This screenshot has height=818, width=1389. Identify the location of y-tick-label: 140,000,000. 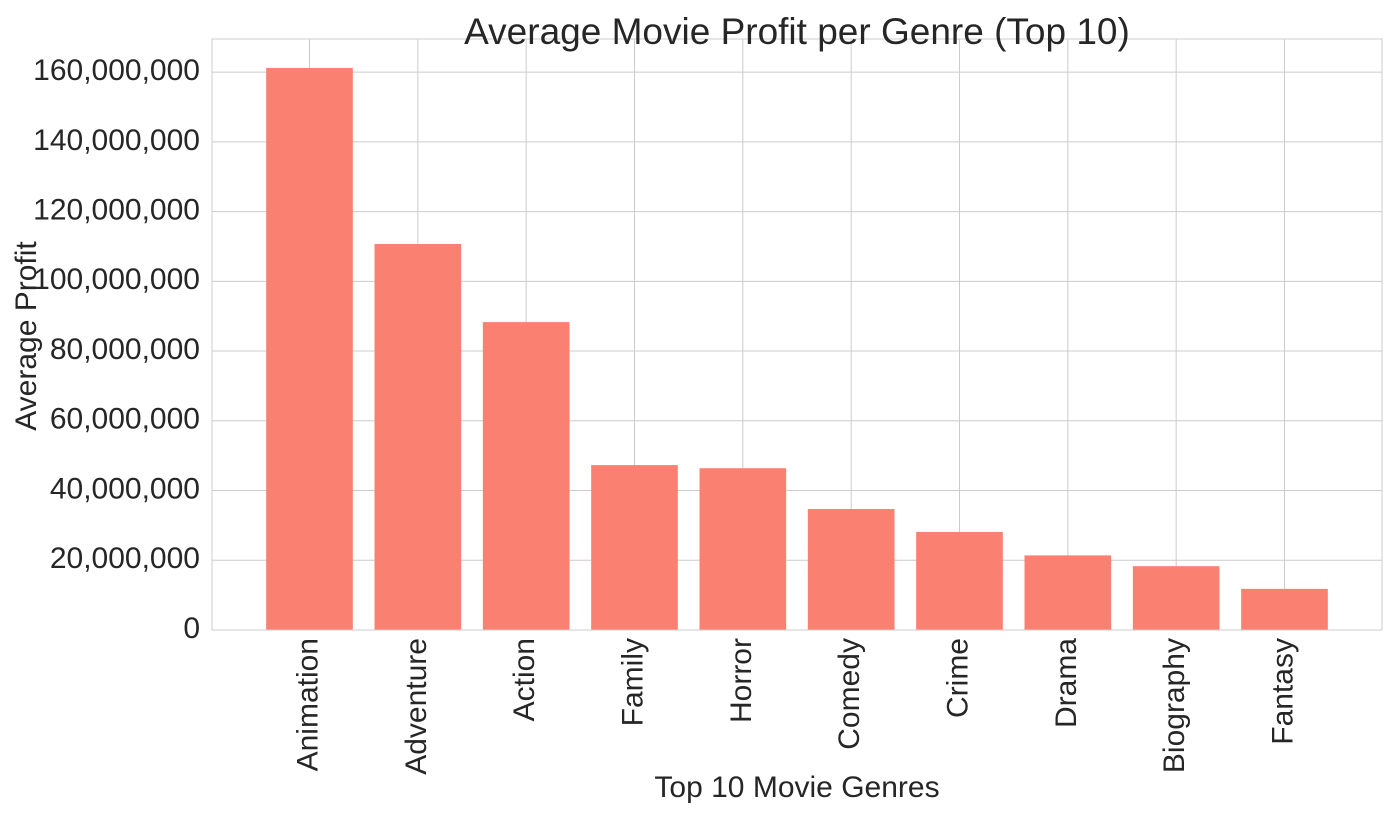
(116, 140).